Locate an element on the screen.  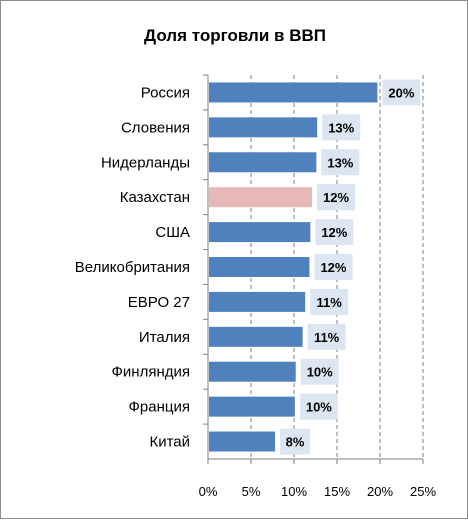
category-label: Нидерланды is located at coordinates (145, 162).